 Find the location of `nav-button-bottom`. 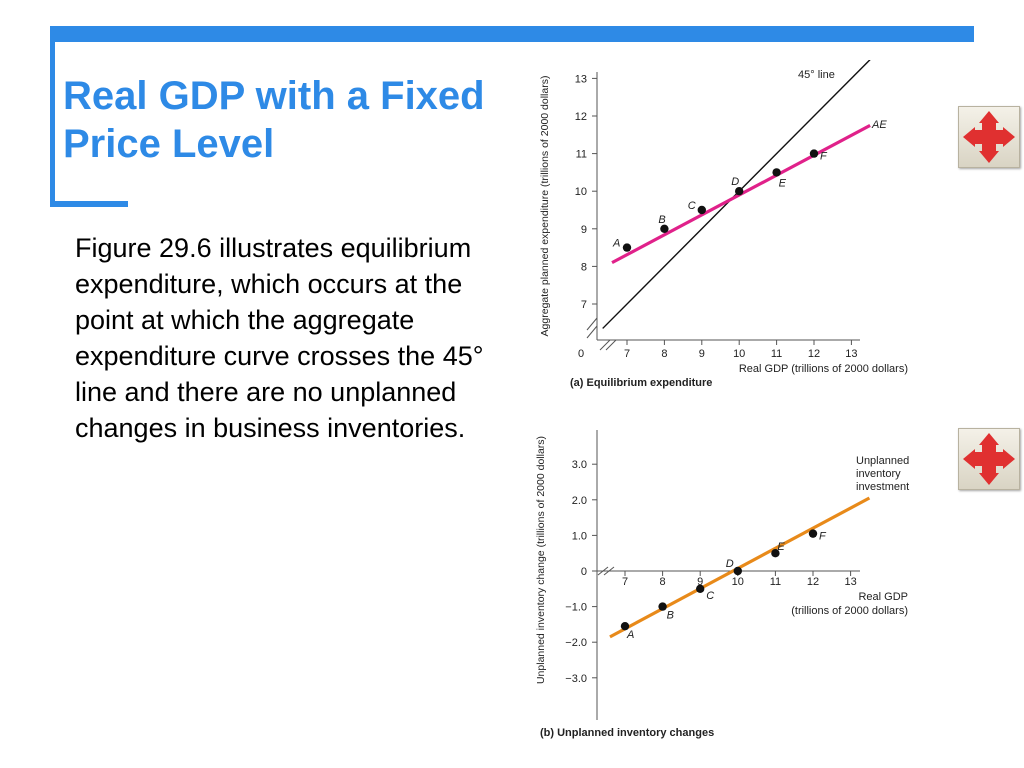

nav-button-bottom is located at coordinates (989, 459).